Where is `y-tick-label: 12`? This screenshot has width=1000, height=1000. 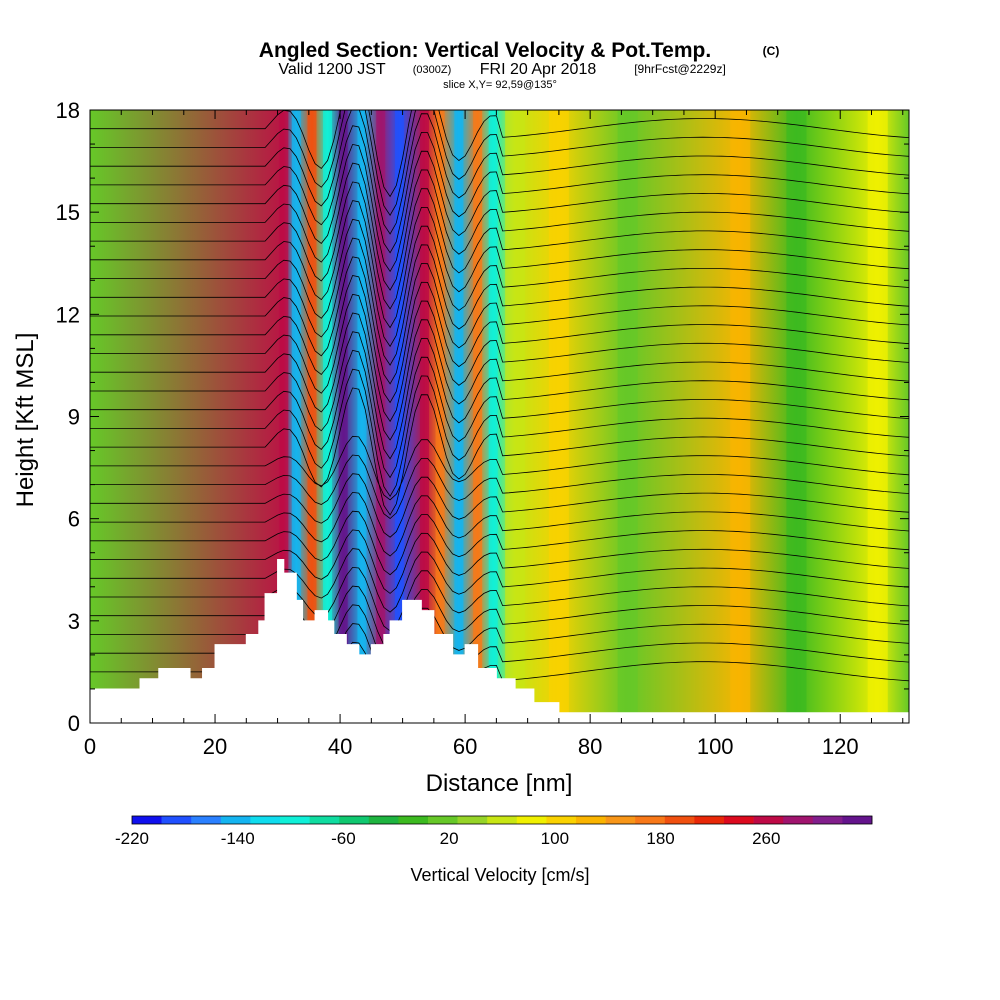 y-tick-label: 12 is located at coordinates (68, 314).